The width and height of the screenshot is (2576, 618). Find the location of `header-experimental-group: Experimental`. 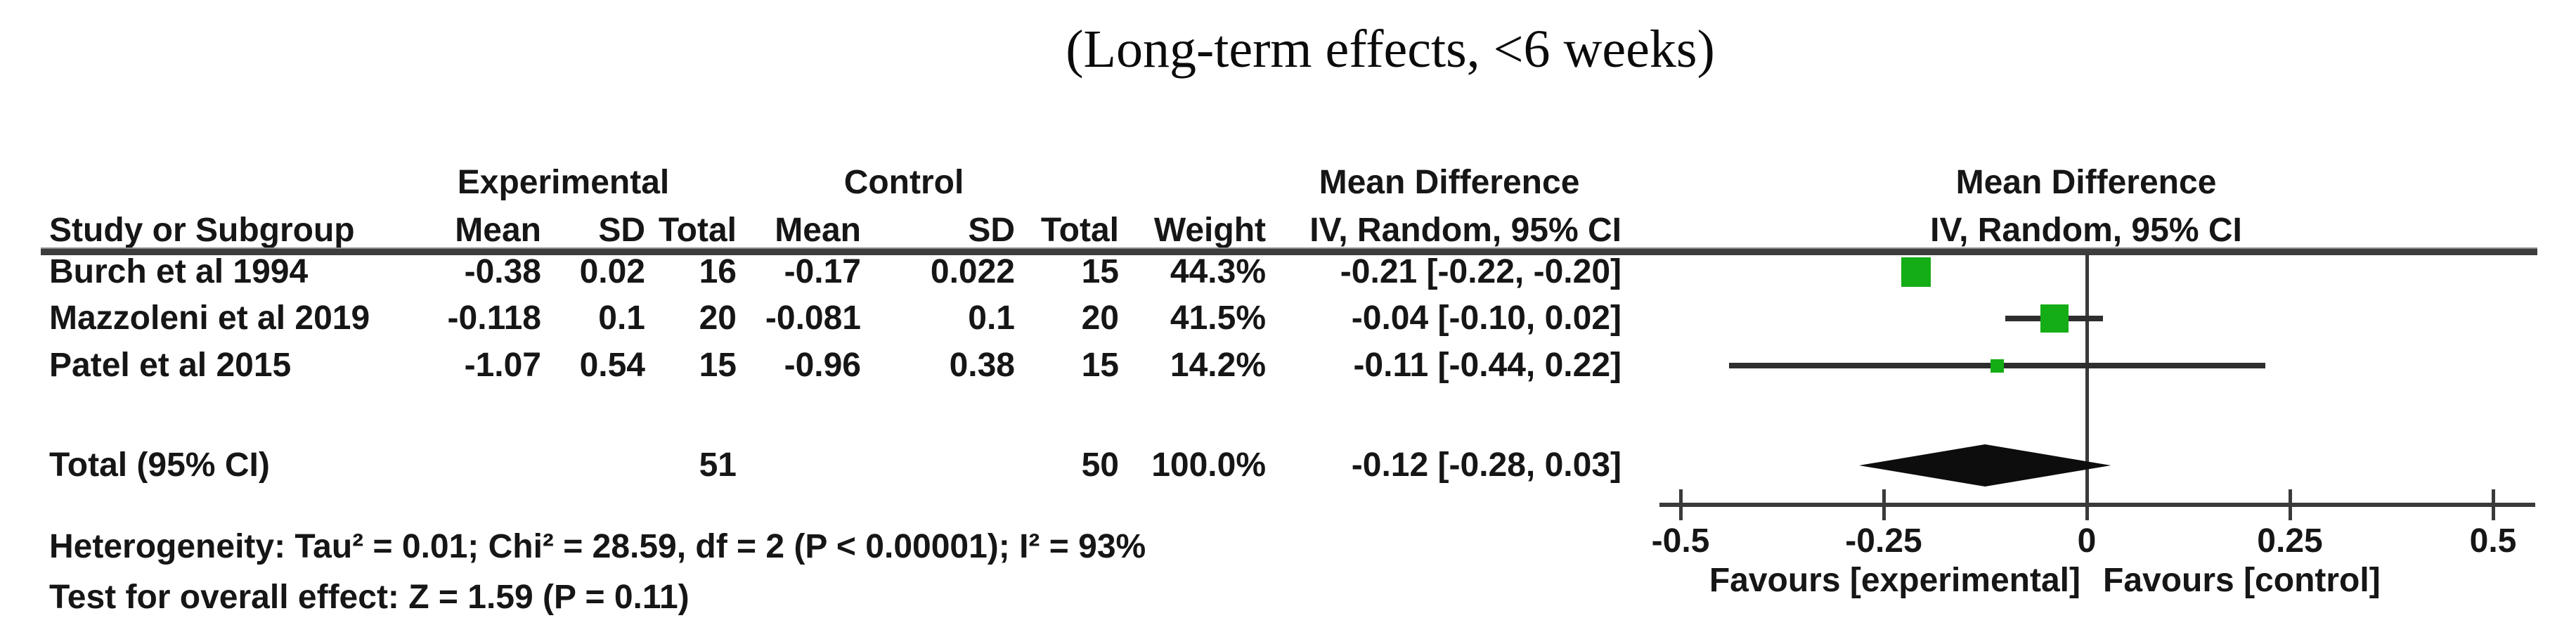

header-experimental-group: Experimental is located at coordinates (563, 182).